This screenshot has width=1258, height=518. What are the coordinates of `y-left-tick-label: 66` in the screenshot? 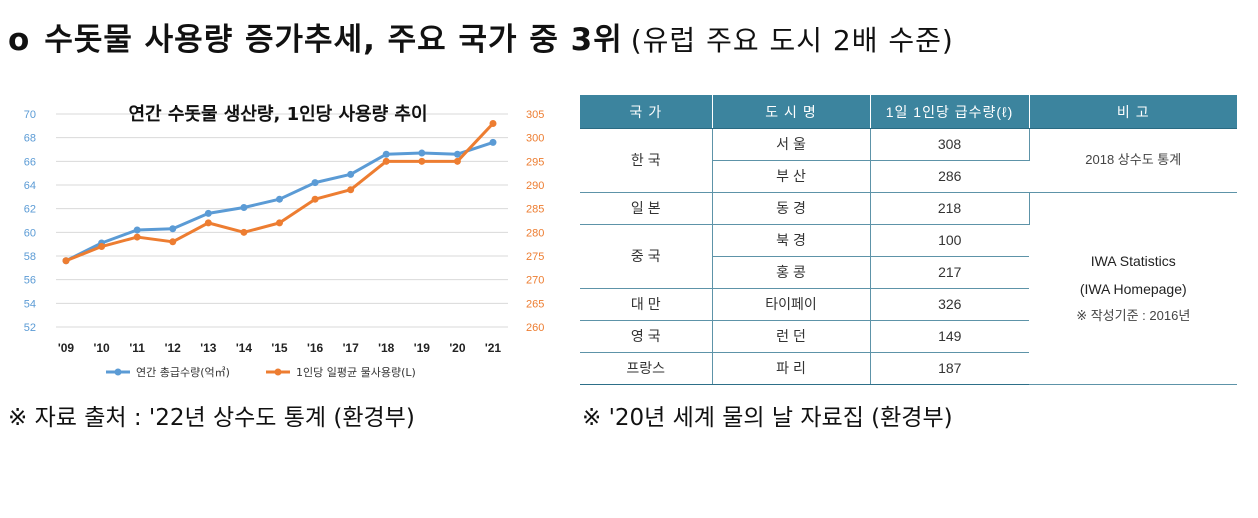 It's located at (30, 162).